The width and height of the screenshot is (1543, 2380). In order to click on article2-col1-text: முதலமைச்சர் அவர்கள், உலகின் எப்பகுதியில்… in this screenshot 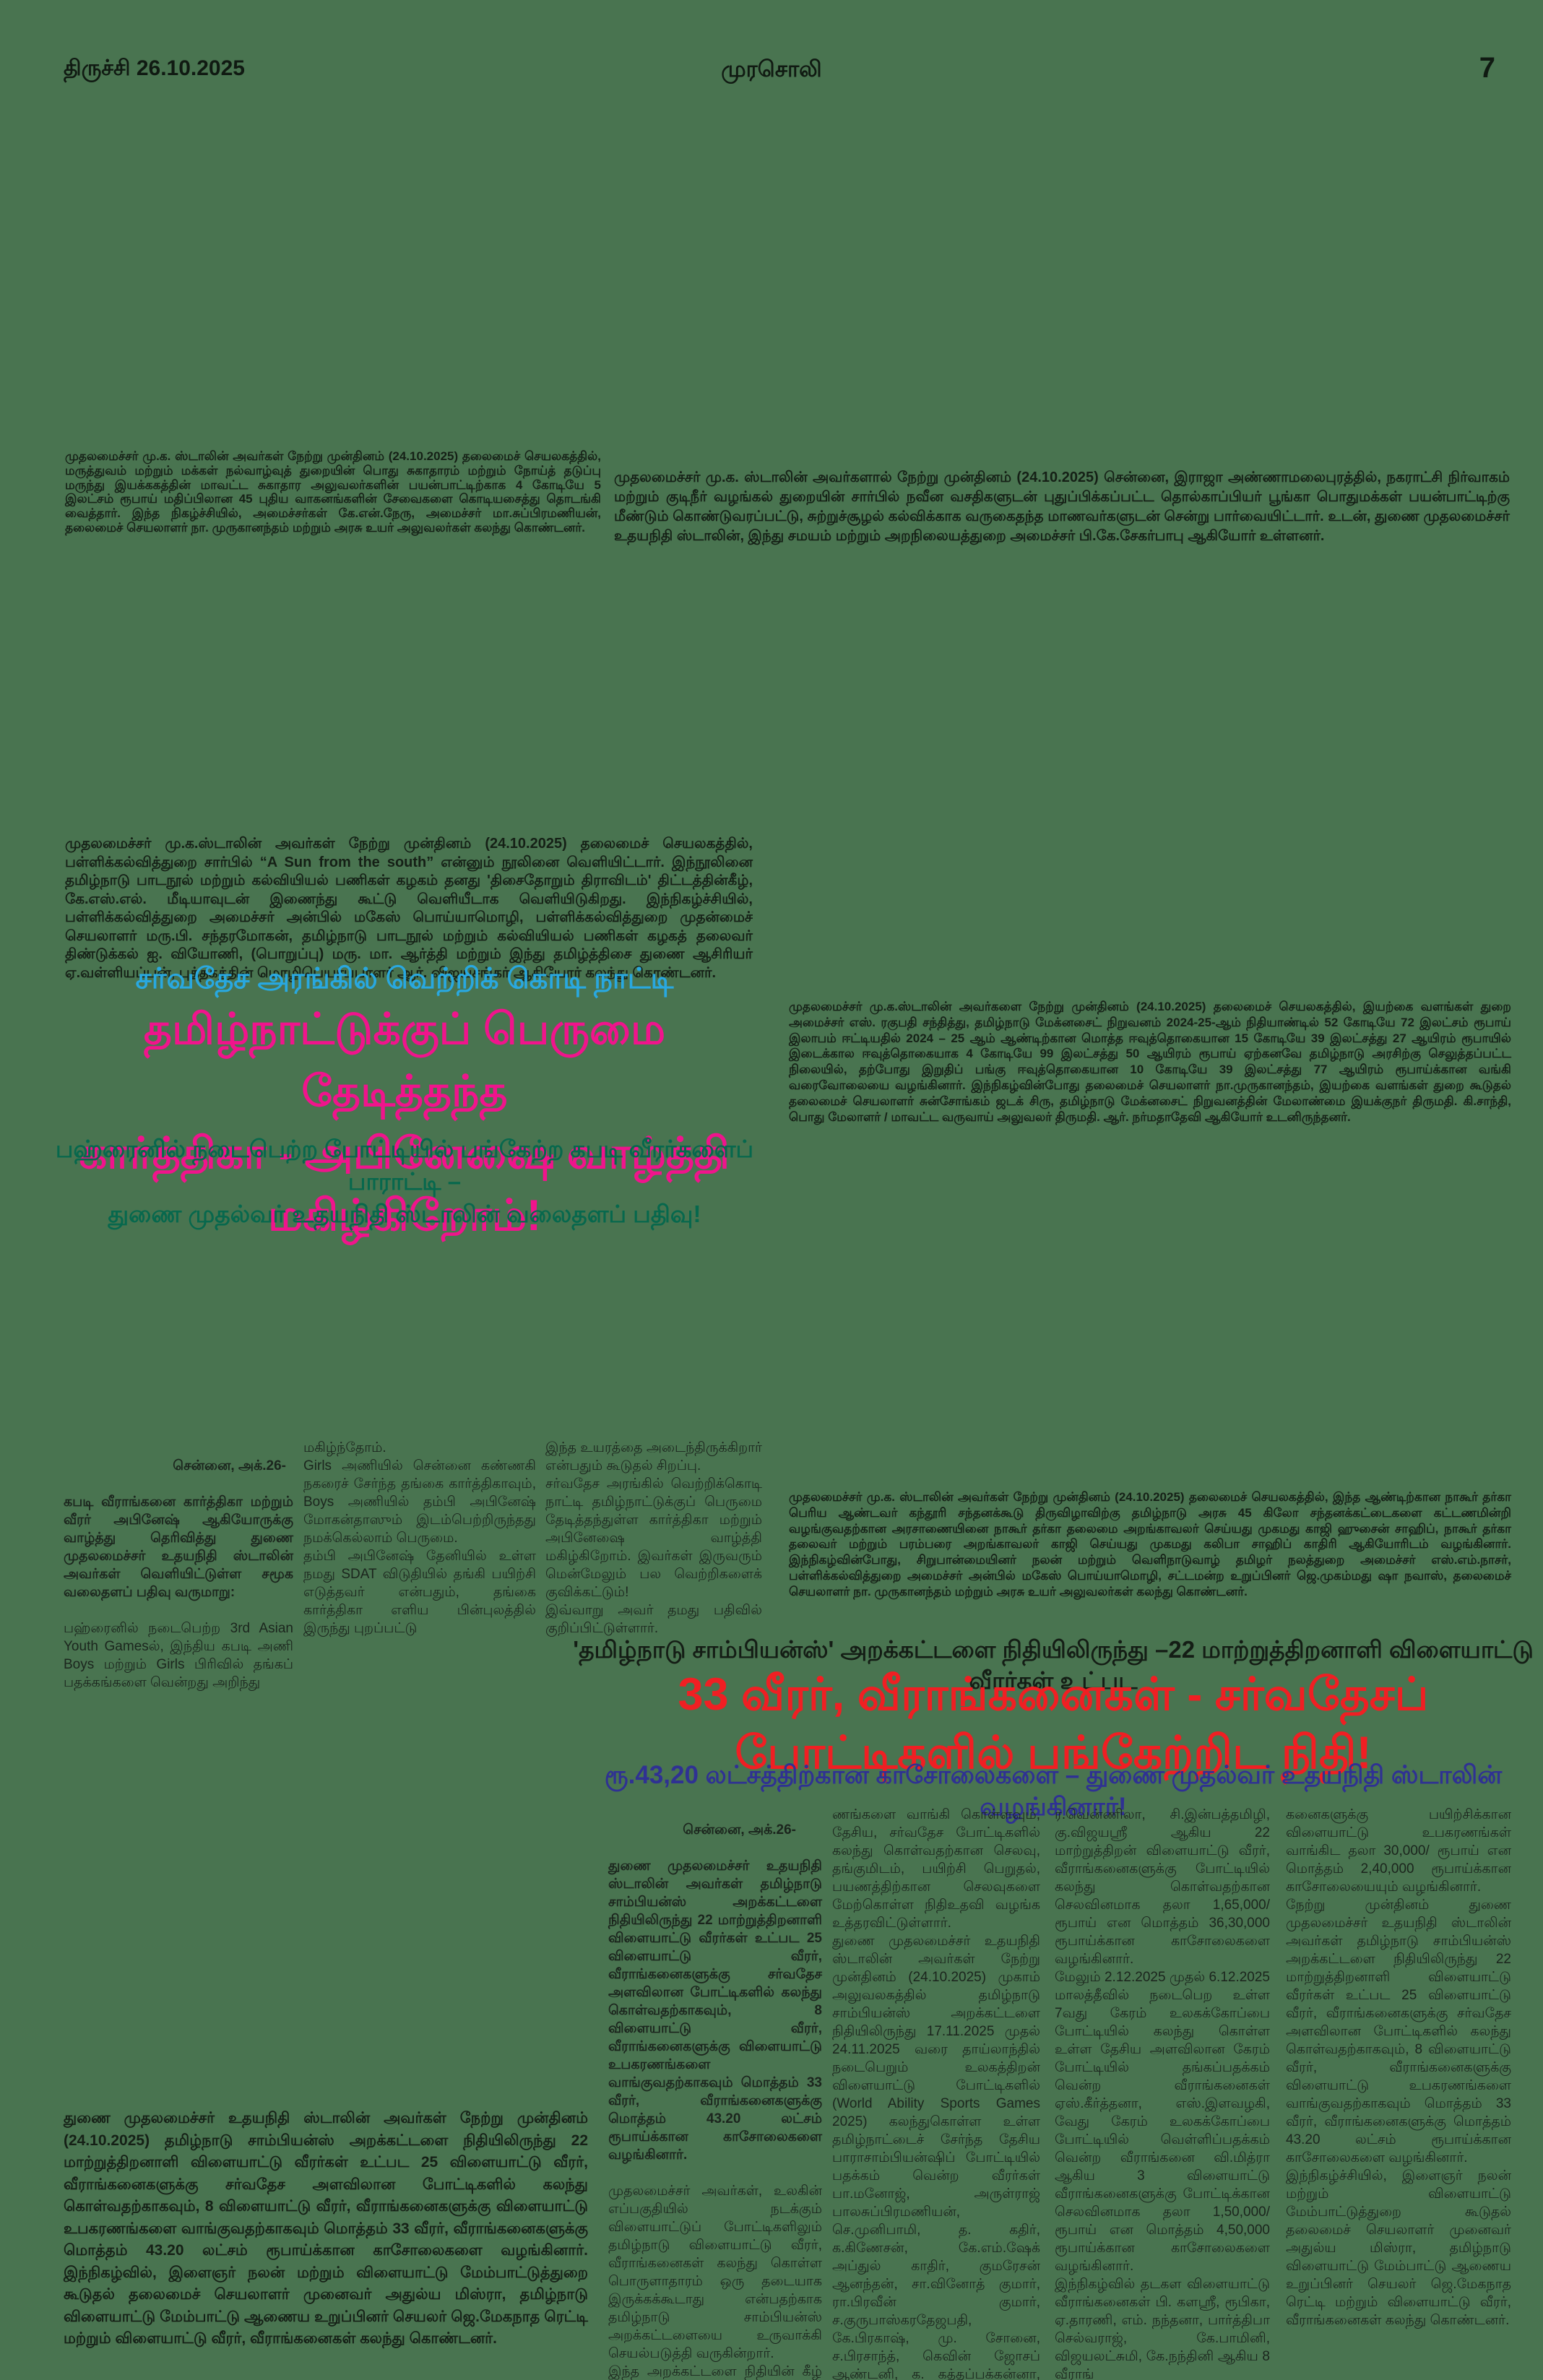, I will do `click(715, 2281)`.